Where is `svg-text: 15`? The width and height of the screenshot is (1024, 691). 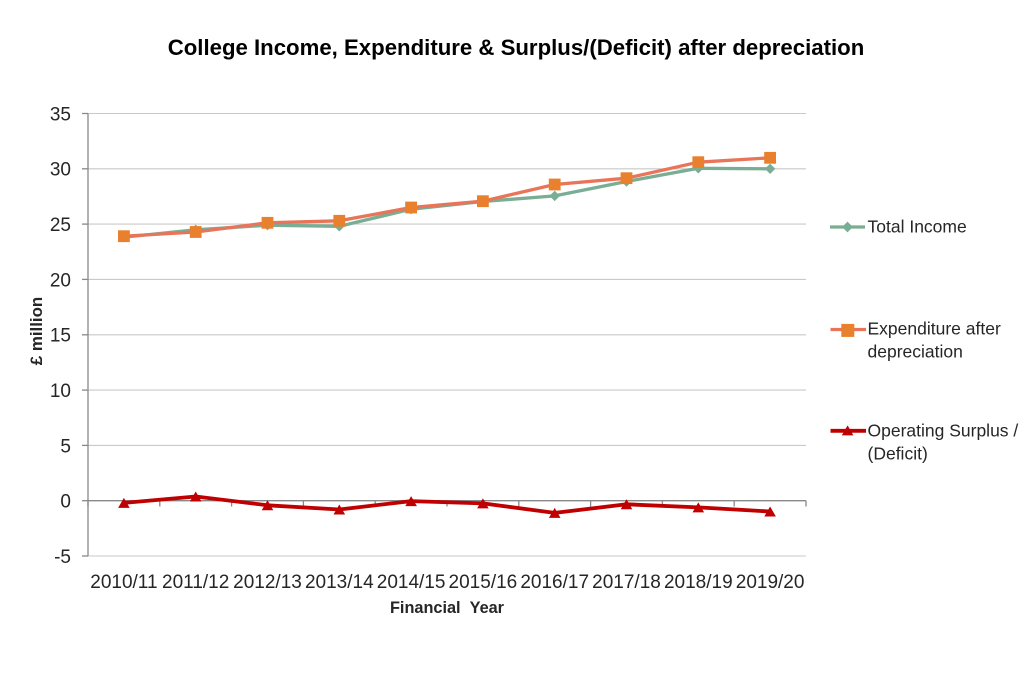 svg-text: 15 is located at coordinates (60, 336).